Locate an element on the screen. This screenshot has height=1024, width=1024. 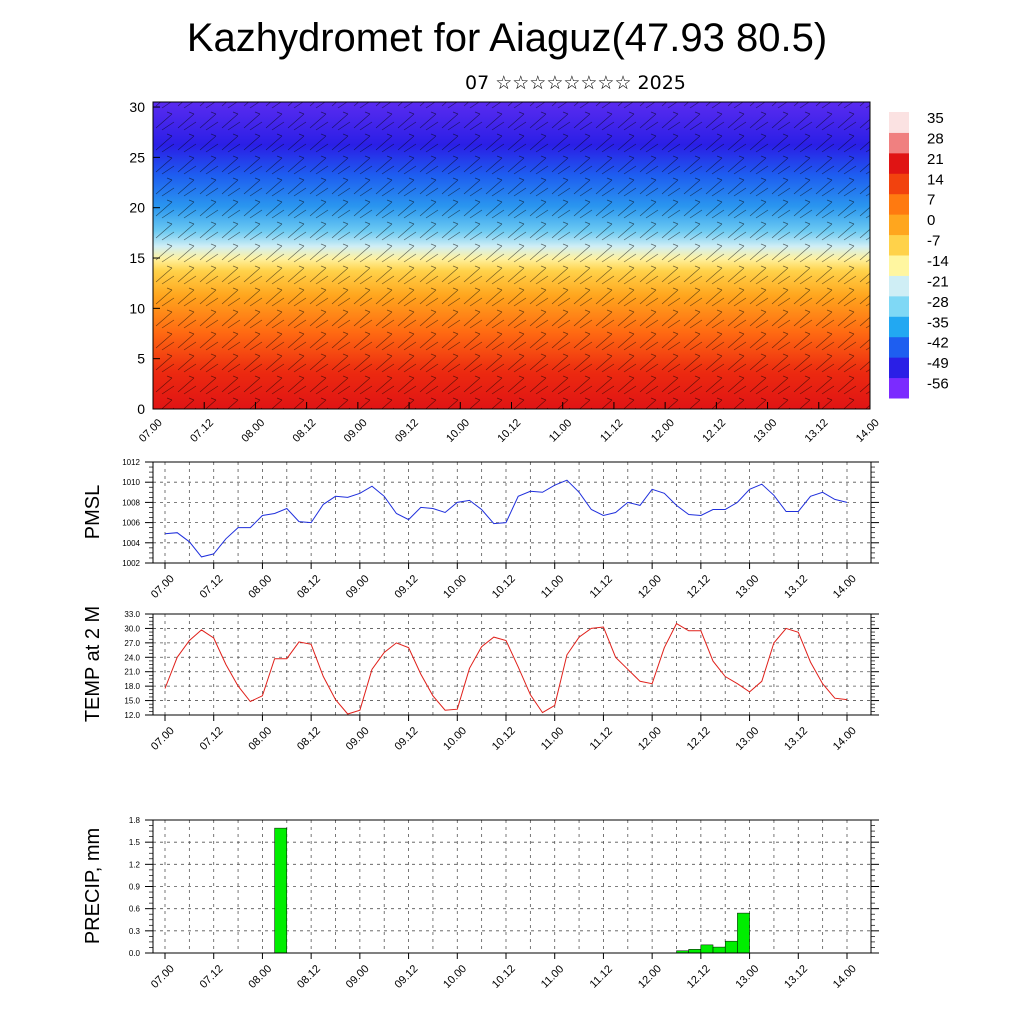
colorbar-label: 21 is located at coordinates (935, 159).